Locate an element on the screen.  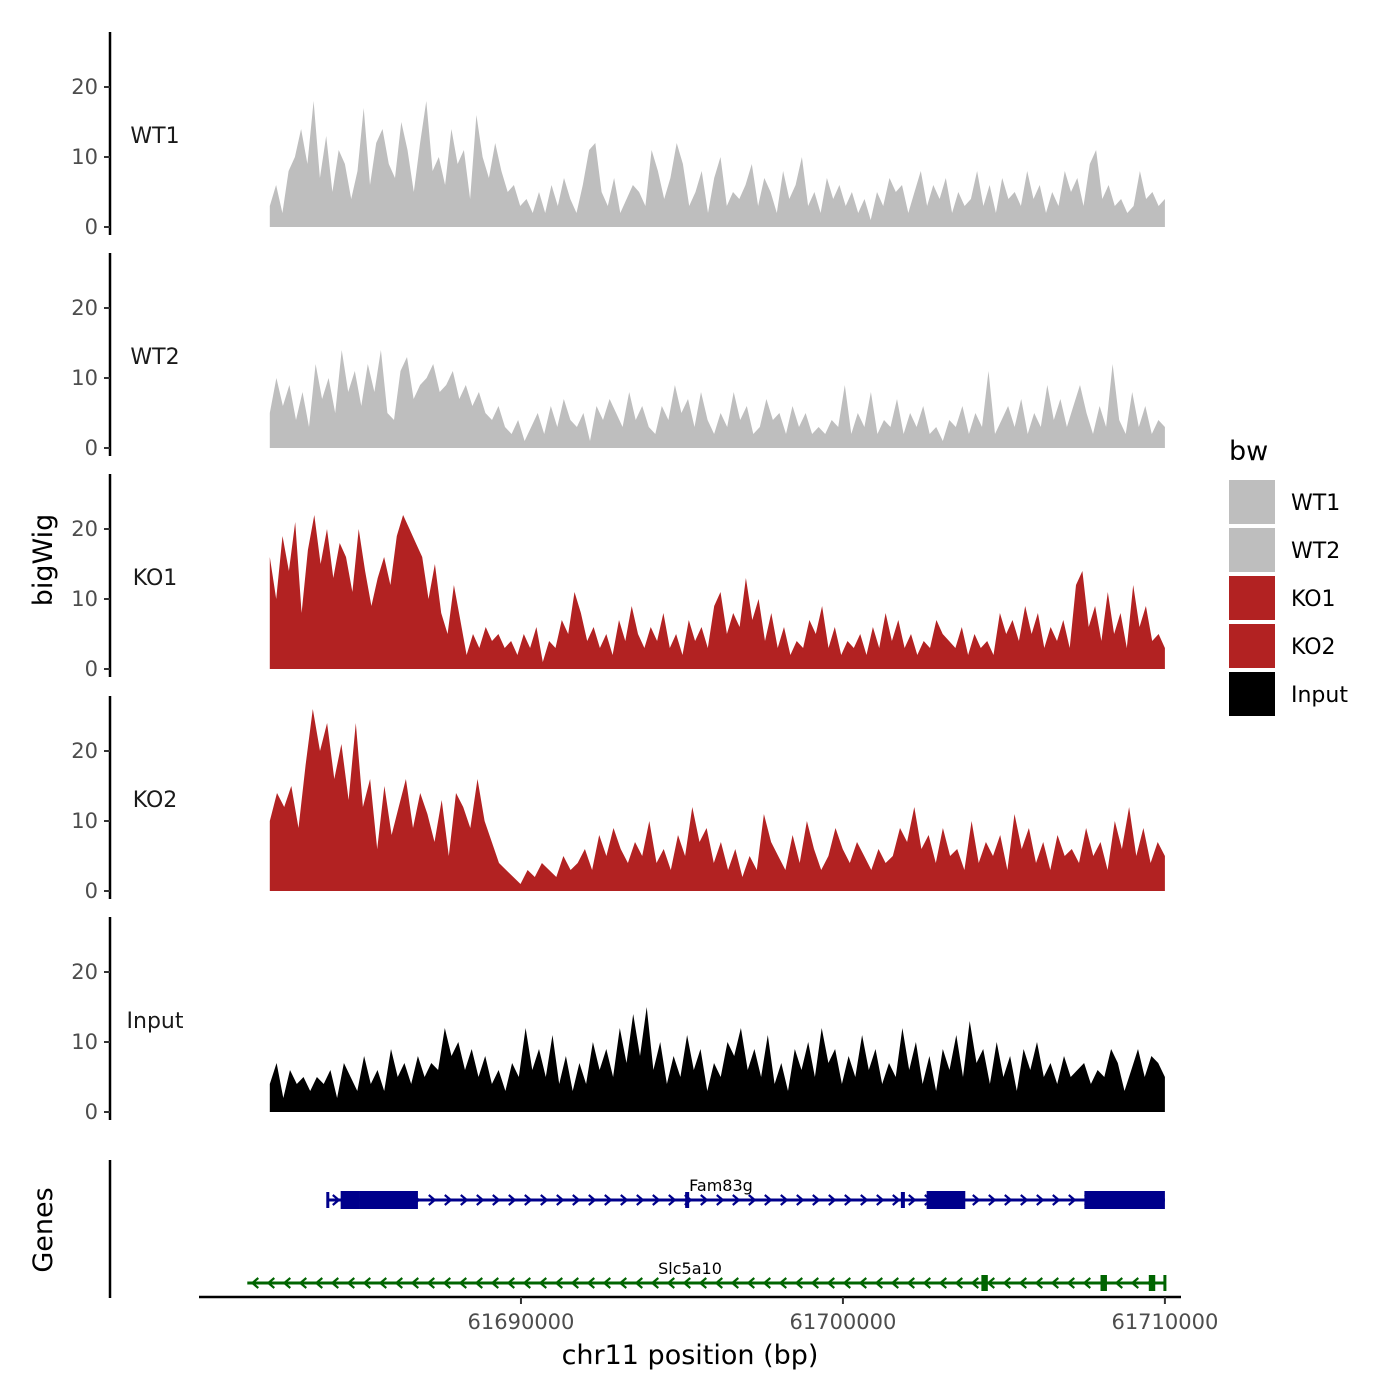
track-input: 0 10 20 Input is located at coordinates (618, 1020).